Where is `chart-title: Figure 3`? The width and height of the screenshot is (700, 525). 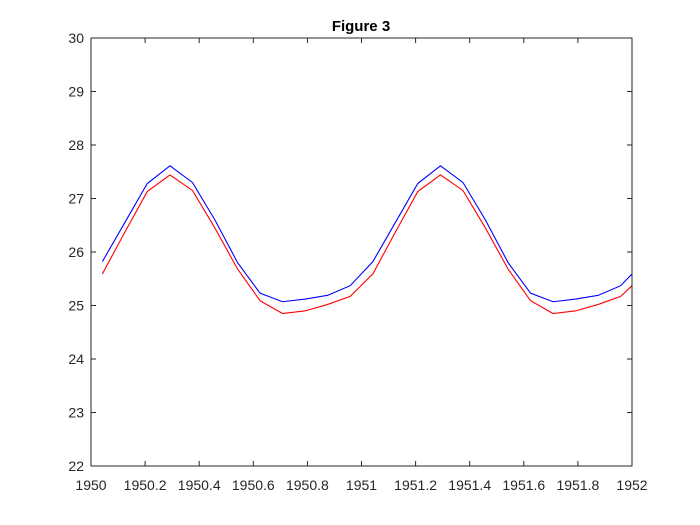
chart-title: Figure 3 is located at coordinates (361, 26).